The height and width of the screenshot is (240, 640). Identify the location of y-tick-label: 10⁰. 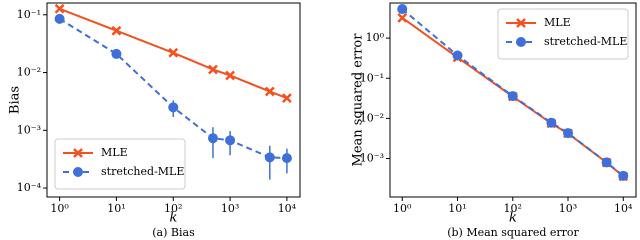
(375, 37).